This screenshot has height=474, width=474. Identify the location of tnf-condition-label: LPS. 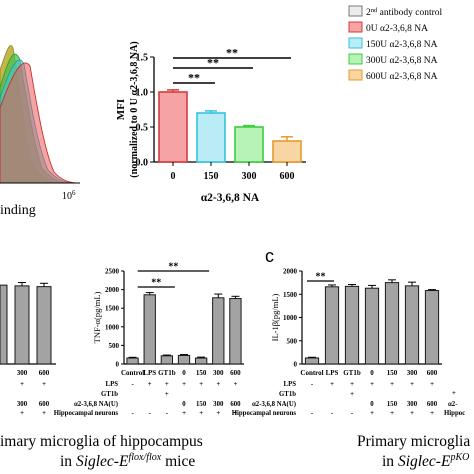
(112, 384).